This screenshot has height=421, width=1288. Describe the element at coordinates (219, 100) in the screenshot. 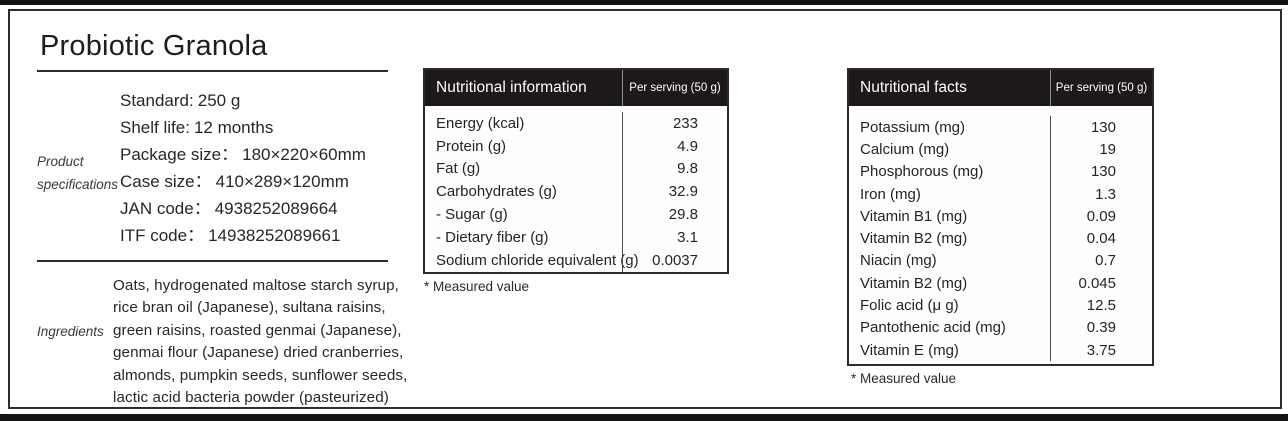

I see `spec-value: 250 g` at that location.